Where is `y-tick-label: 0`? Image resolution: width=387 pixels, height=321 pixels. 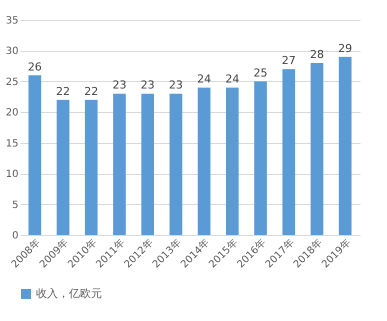 y-tick-label: 0 is located at coordinates (15, 236).